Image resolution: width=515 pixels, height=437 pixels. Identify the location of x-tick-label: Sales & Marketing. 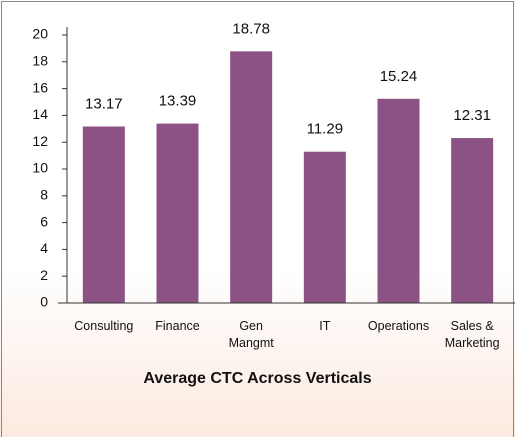
(472, 334).